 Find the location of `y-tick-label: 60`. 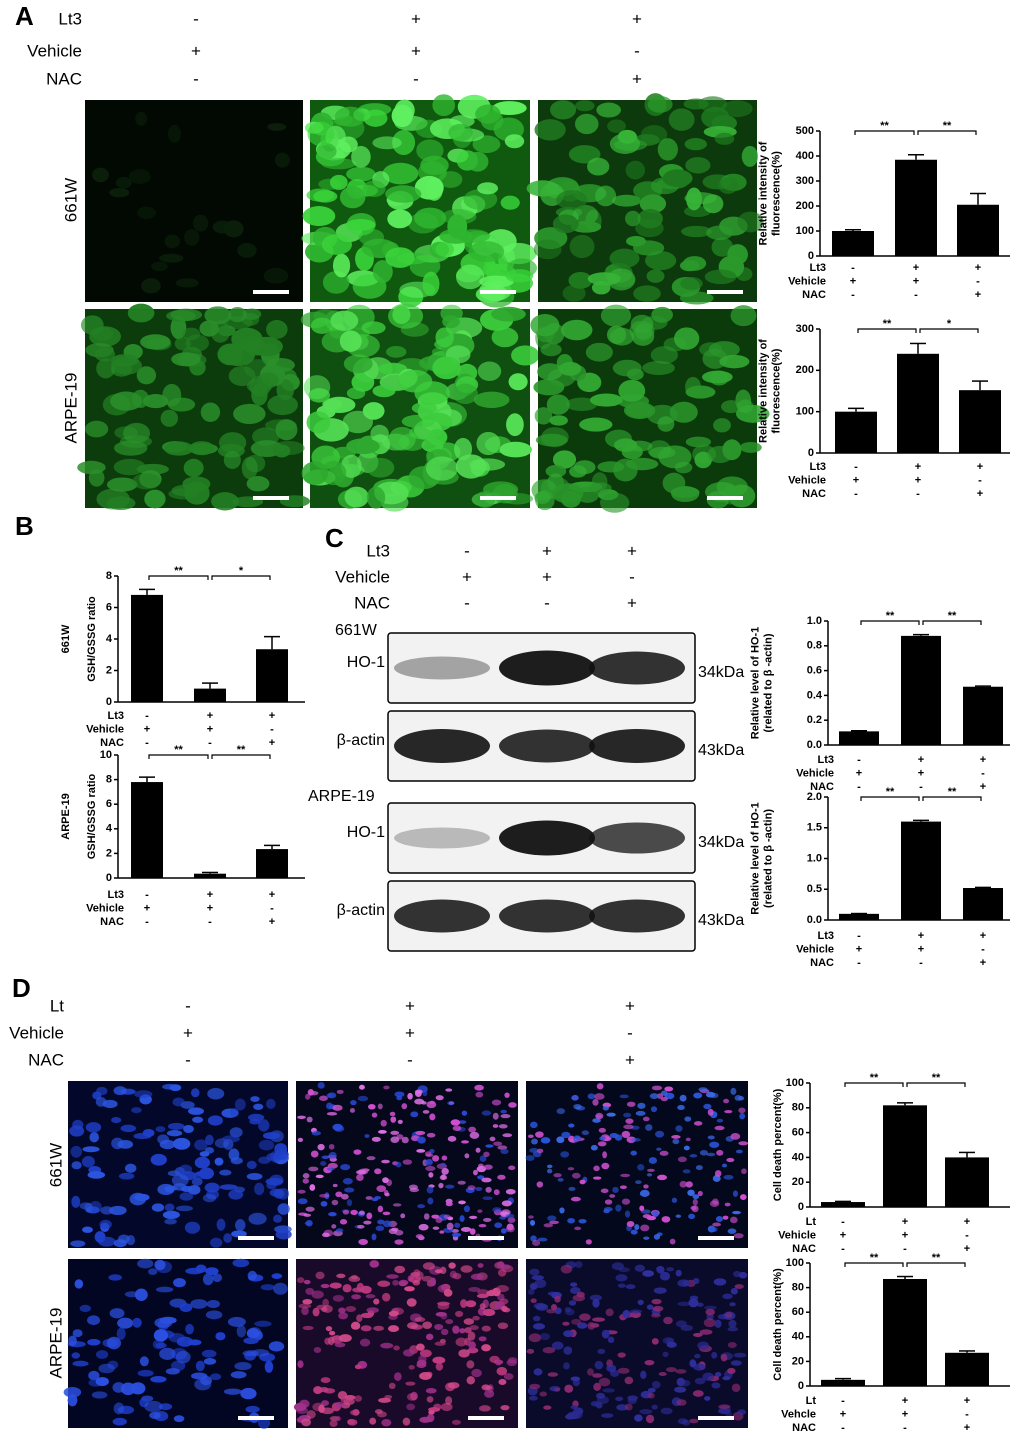

y-tick-label: 60 is located at coordinates (798, 1133).